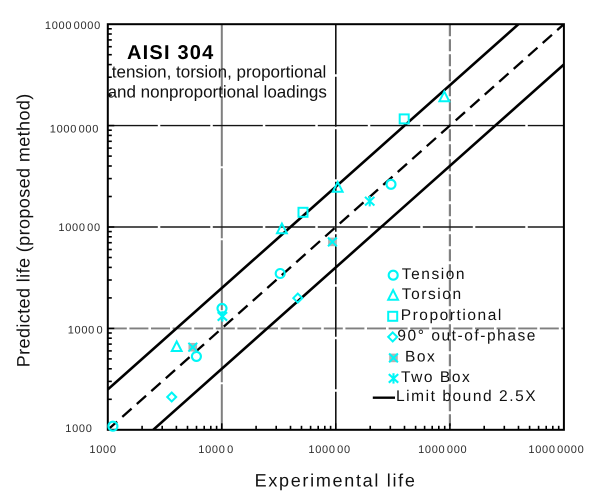 The height and width of the screenshot is (497, 600). I want to click on svg-text: Torsion, so click(432, 294).